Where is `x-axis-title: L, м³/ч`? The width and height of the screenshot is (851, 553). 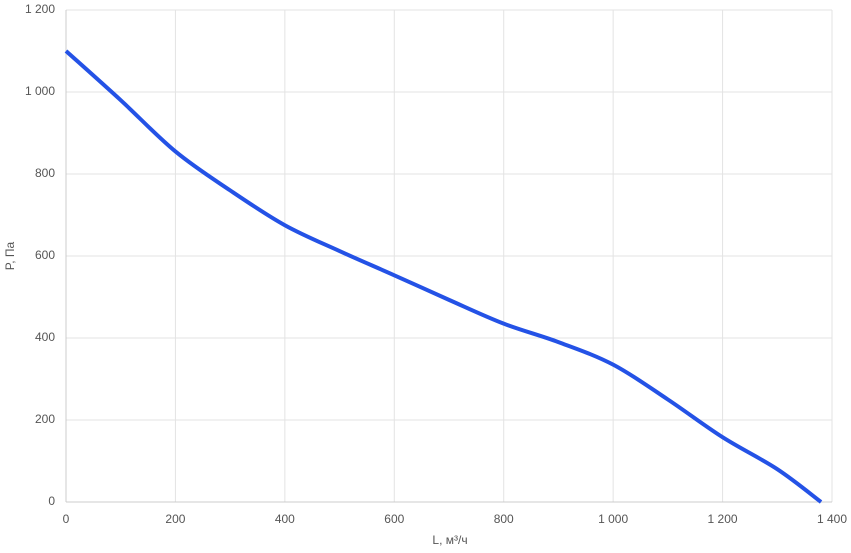 x-axis-title: L, м³/ч is located at coordinates (449, 540).